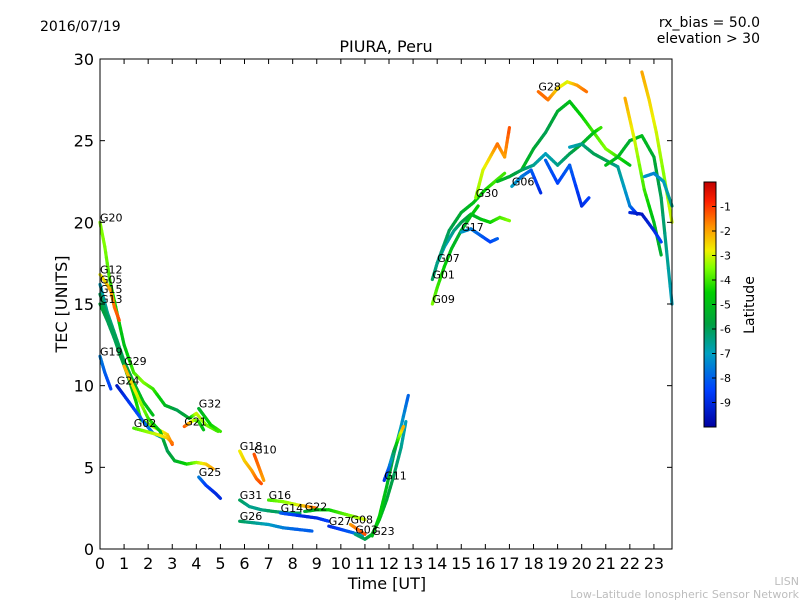 This screenshot has width=800, height=600. Describe the element at coordinates (709, 23) in the screenshot. I see `rx-bias-label: rx_bias = 50.0` at that location.